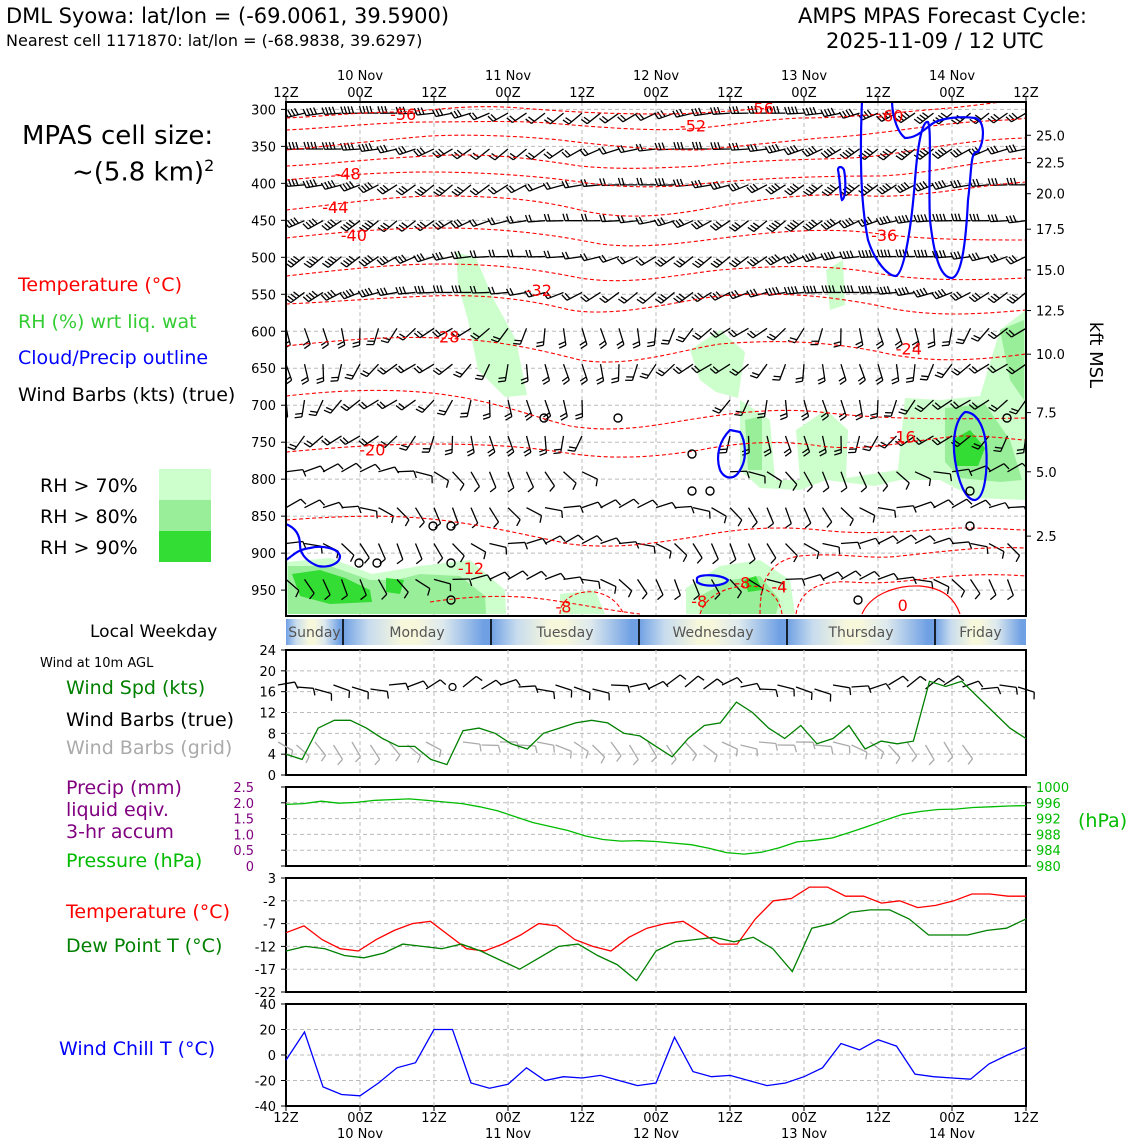  Describe the element at coordinates (263, 184) in the screenshot. I see `pressure-tick-label: 400` at that location.